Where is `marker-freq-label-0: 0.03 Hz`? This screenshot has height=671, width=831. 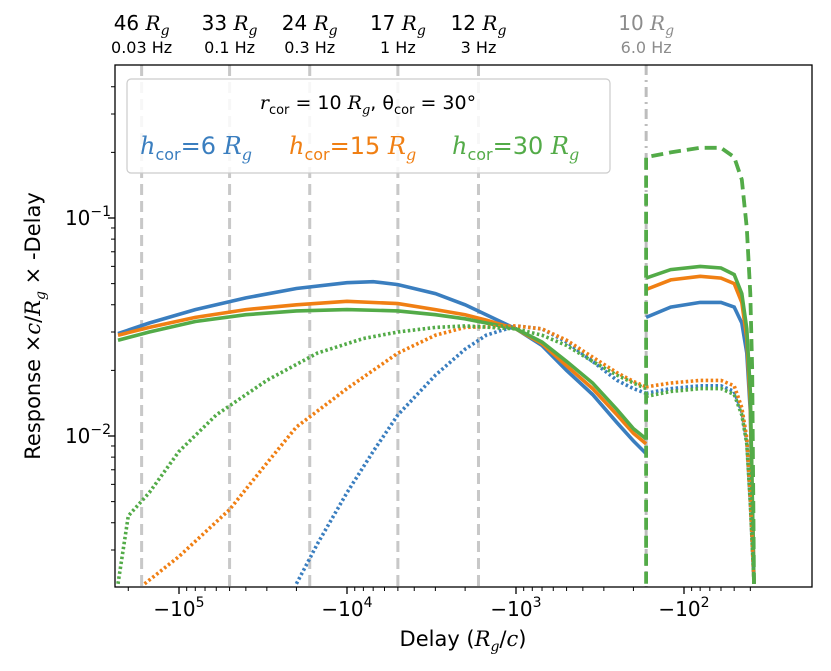
marker-freq-label-0: 0.03 Hz is located at coordinates (141, 47).